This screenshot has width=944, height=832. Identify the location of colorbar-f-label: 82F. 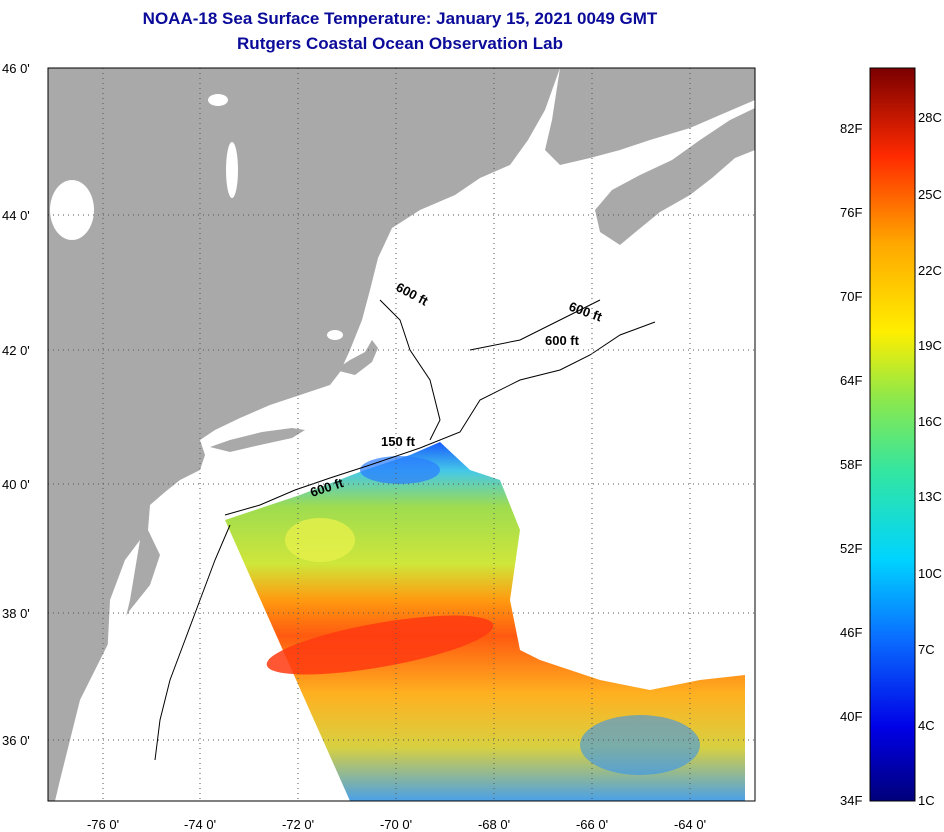
(851, 128).